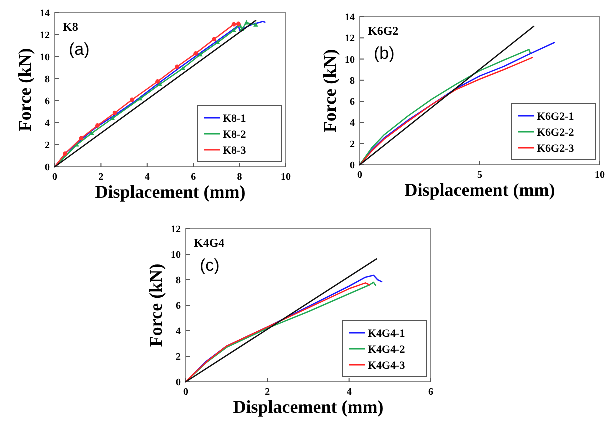 The width and height of the screenshot is (608, 426). I want to click on legend-label: K4G4-1, so click(387, 334).